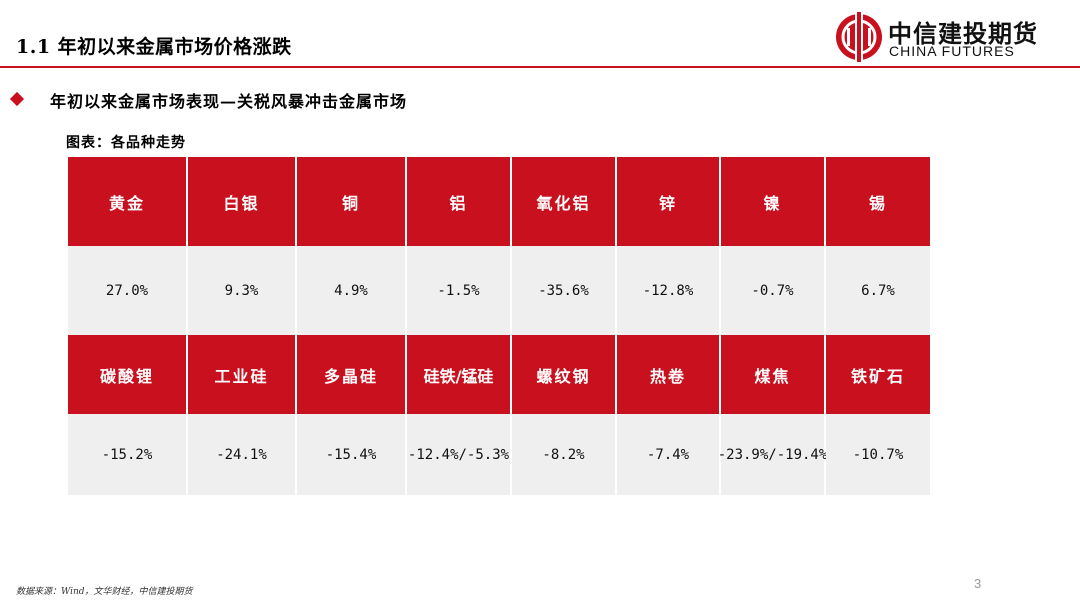  Describe the element at coordinates (878, 374) in the screenshot. I see `metal-name-cell: 铁矿石` at that location.